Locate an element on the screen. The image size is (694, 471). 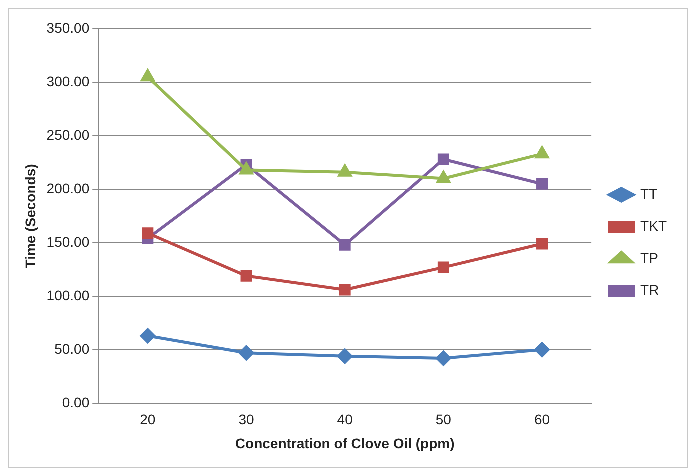
y-tick-label: 300.00 is located at coordinates (68, 81).